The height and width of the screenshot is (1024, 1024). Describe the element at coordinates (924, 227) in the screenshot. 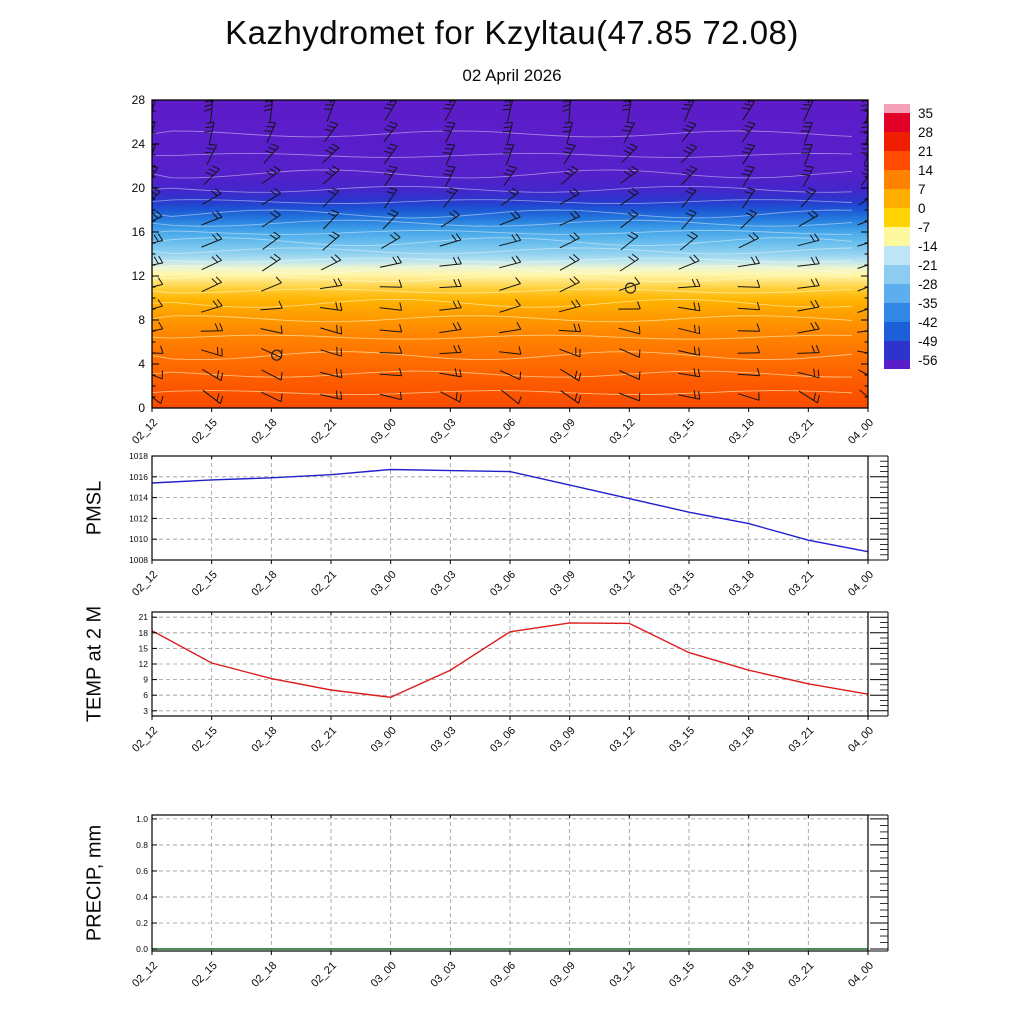

I see `colorbar-tick-label: -7` at that location.